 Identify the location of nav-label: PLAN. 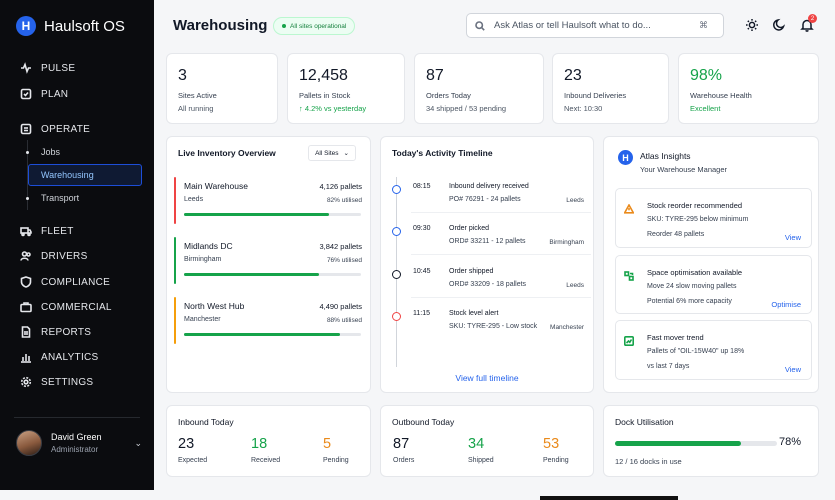
(55, 94).